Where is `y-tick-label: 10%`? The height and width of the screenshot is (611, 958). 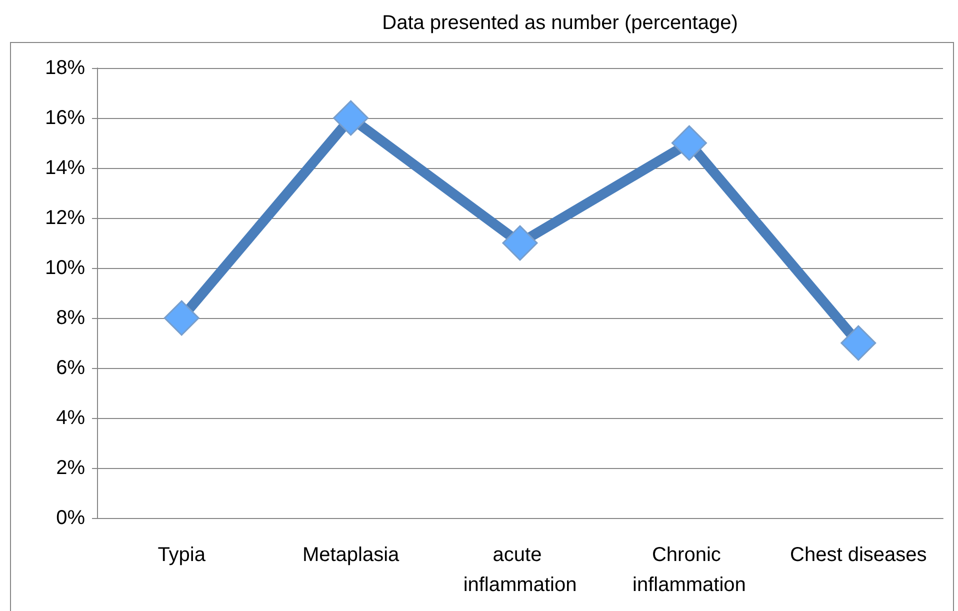 y-tick-label: 10% is located at coordinates (65, 268).